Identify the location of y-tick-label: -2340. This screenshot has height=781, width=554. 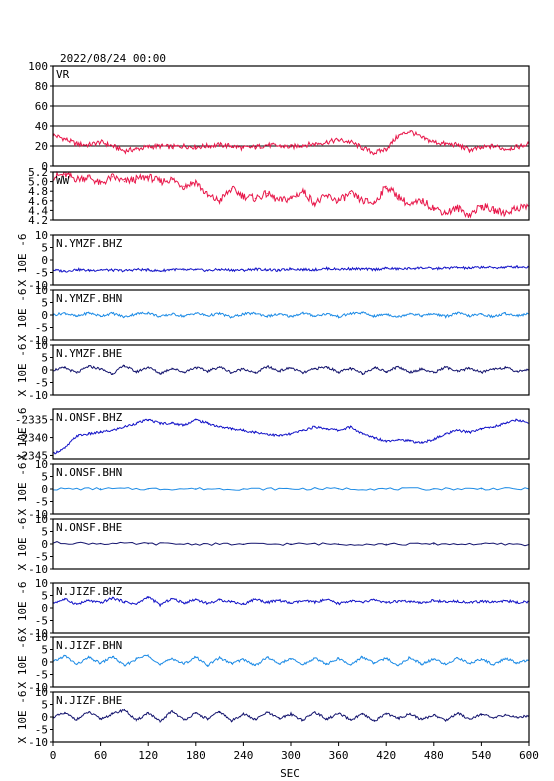
(31, 438).